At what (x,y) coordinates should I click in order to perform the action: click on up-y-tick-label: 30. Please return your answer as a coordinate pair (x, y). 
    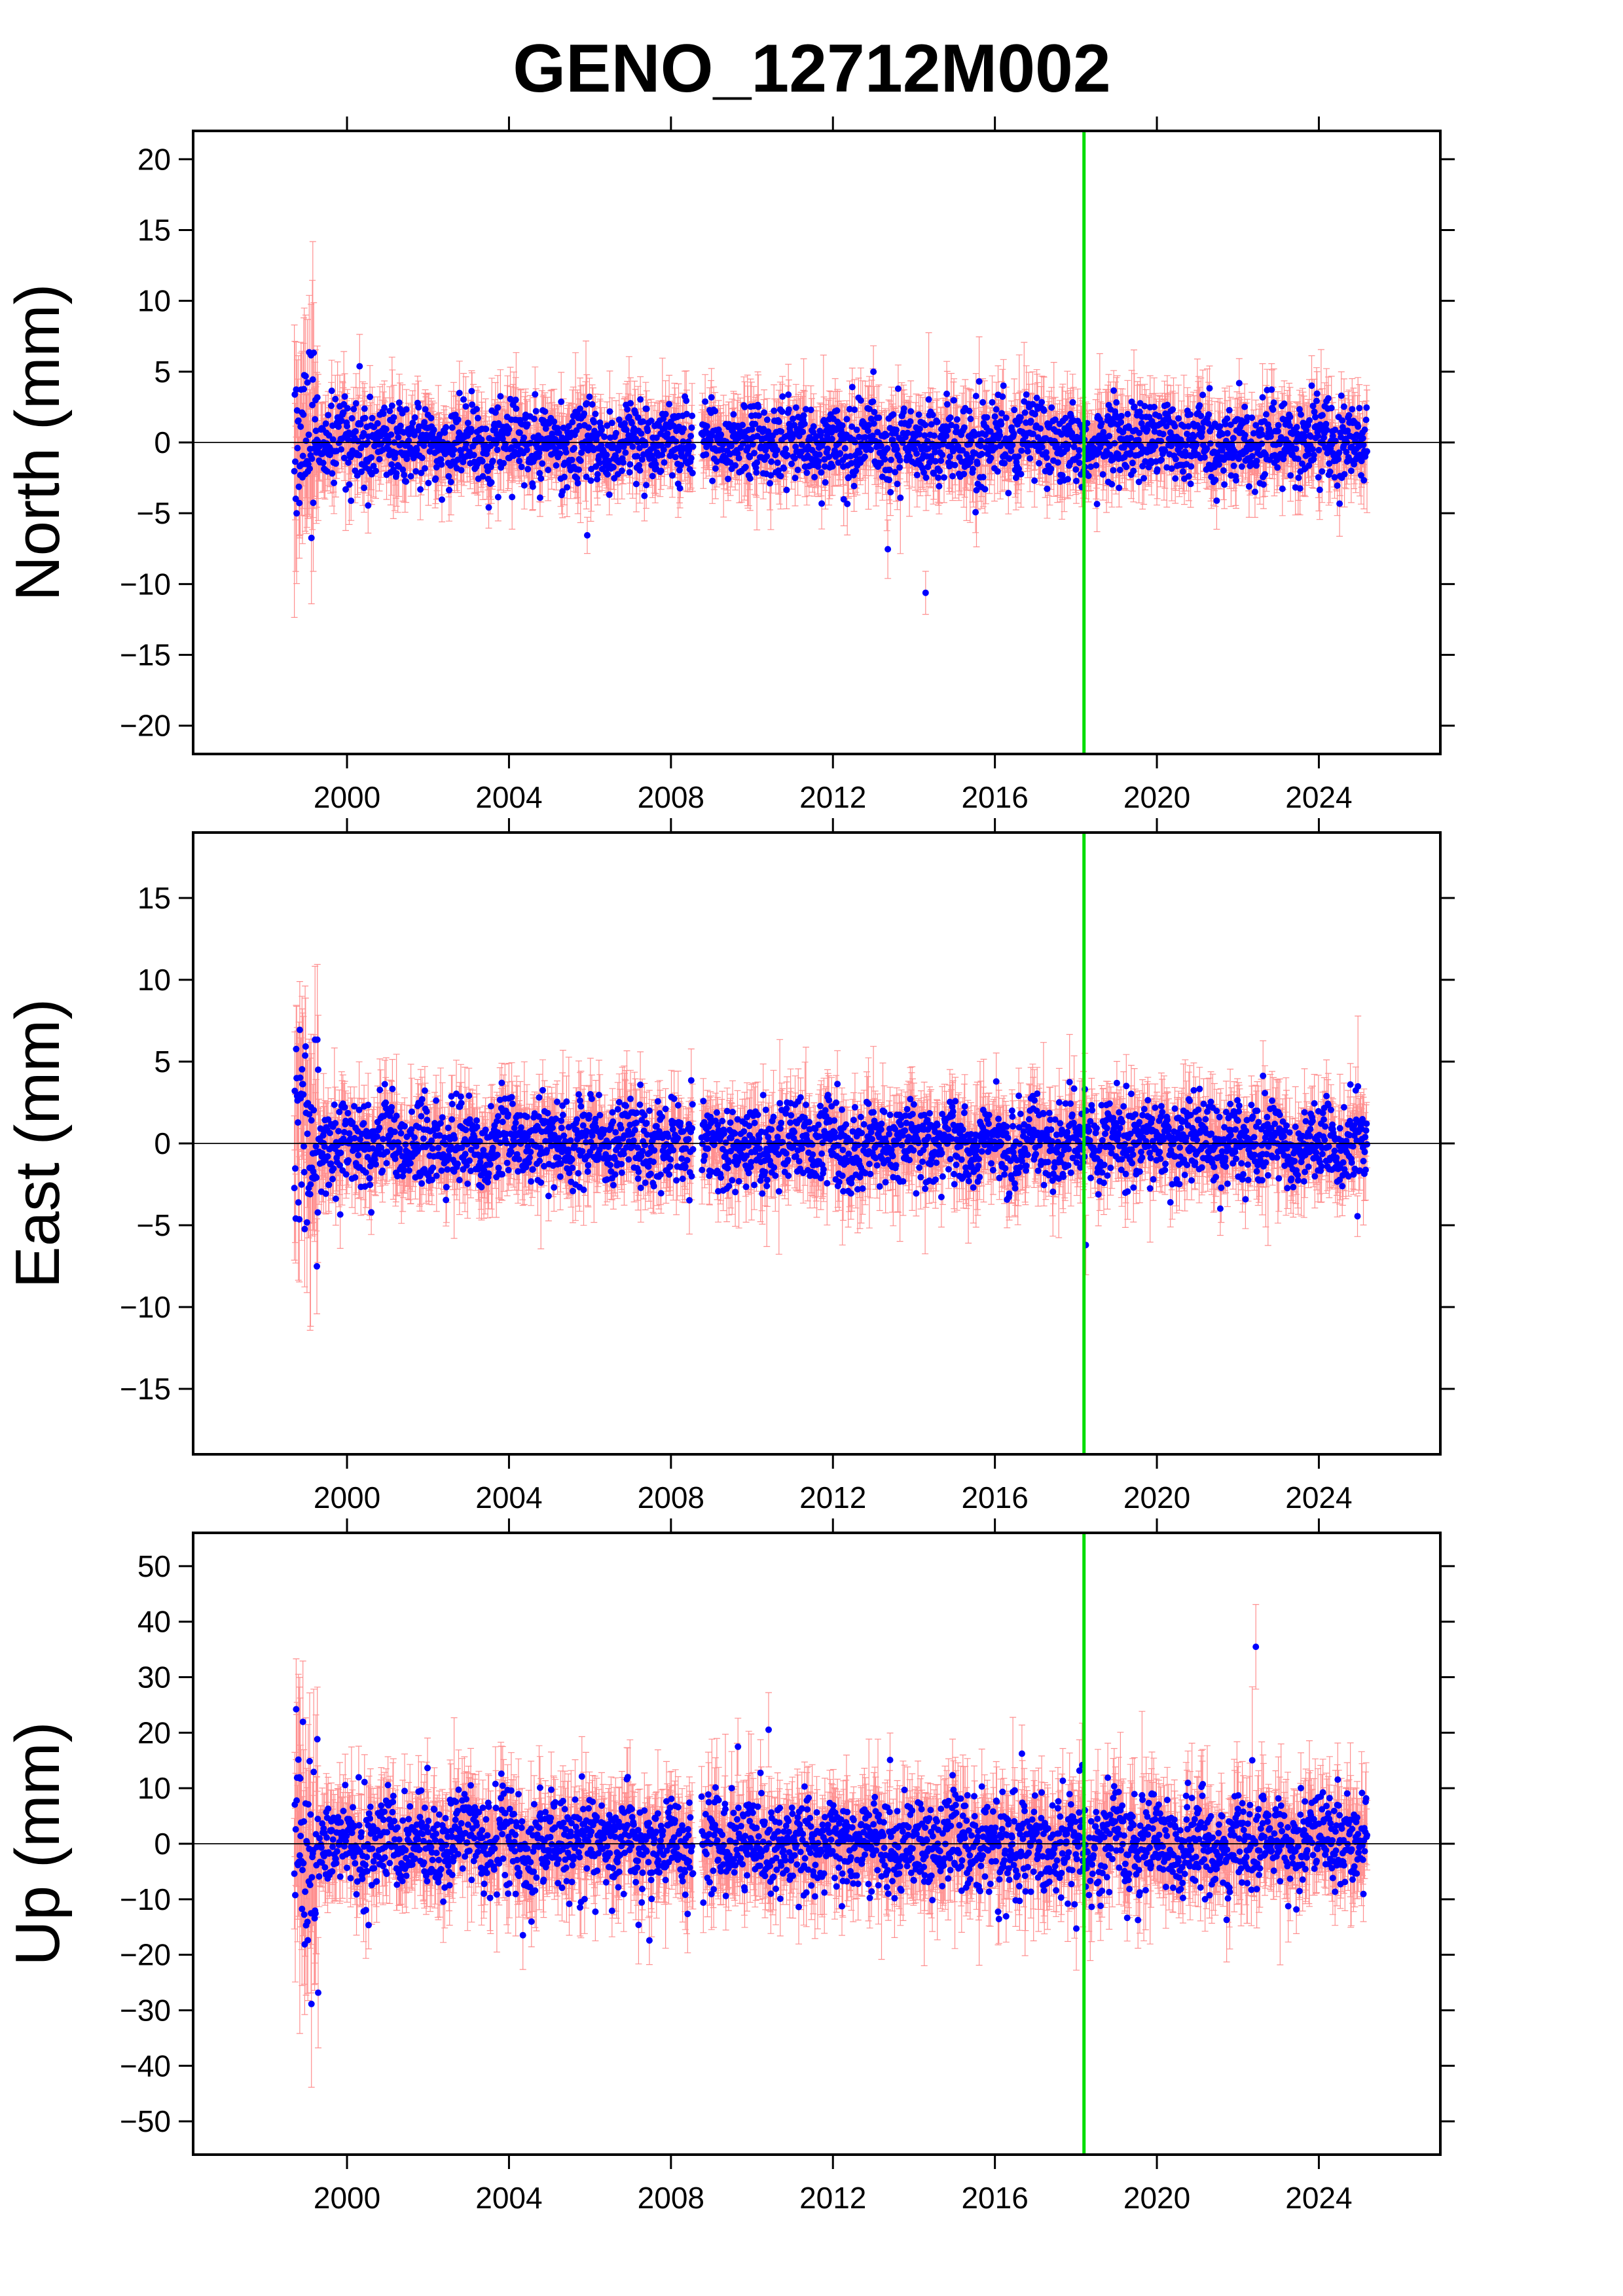
    Looking at the image, I should click on (154, 1677).